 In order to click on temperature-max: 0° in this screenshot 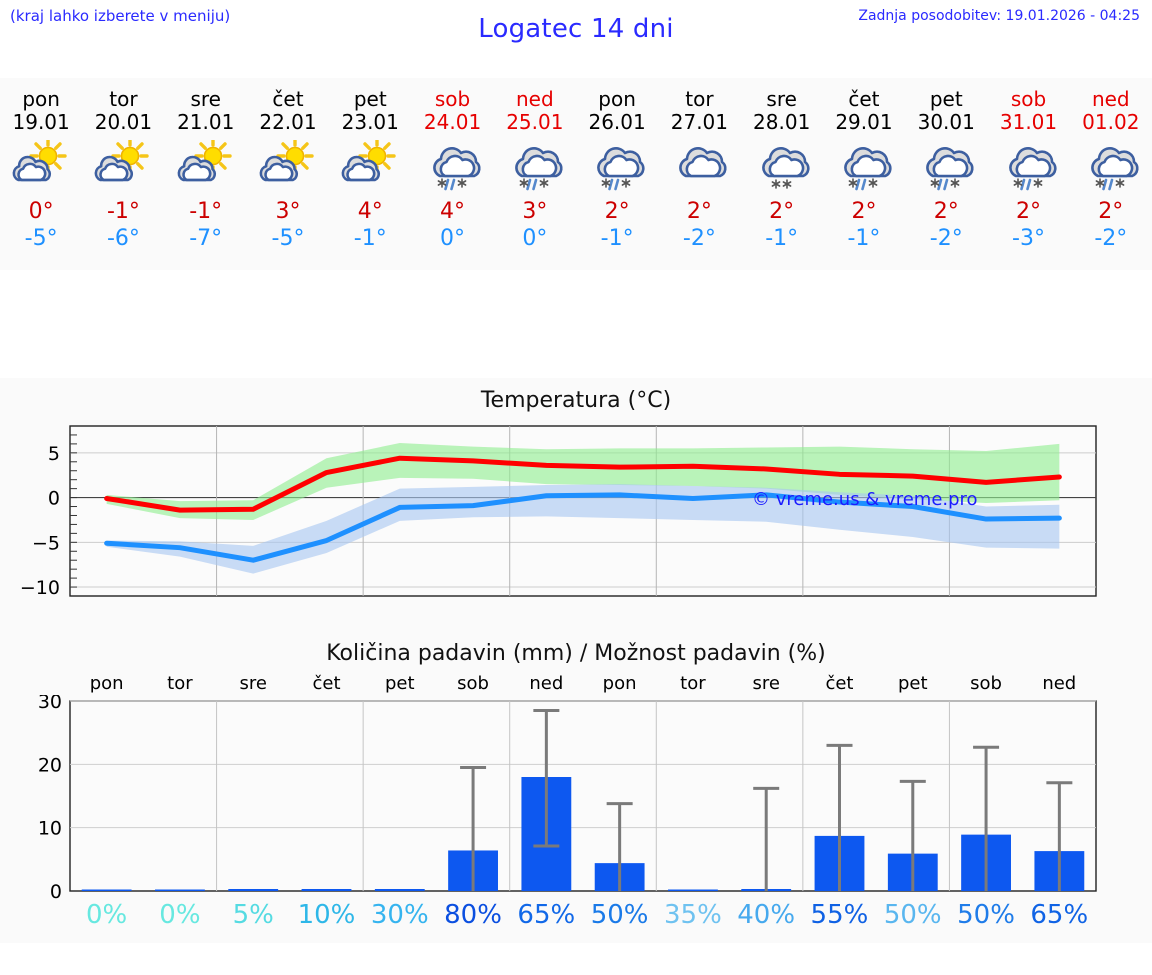, I will do `click(41, 211)`.